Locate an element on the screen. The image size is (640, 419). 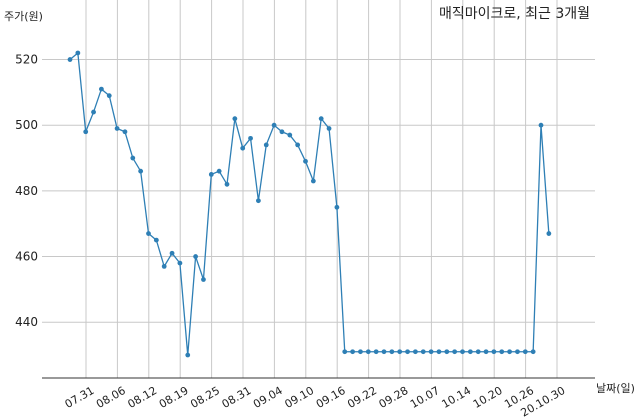
y-tick-label: 520 is located at coordinates (26, 60).